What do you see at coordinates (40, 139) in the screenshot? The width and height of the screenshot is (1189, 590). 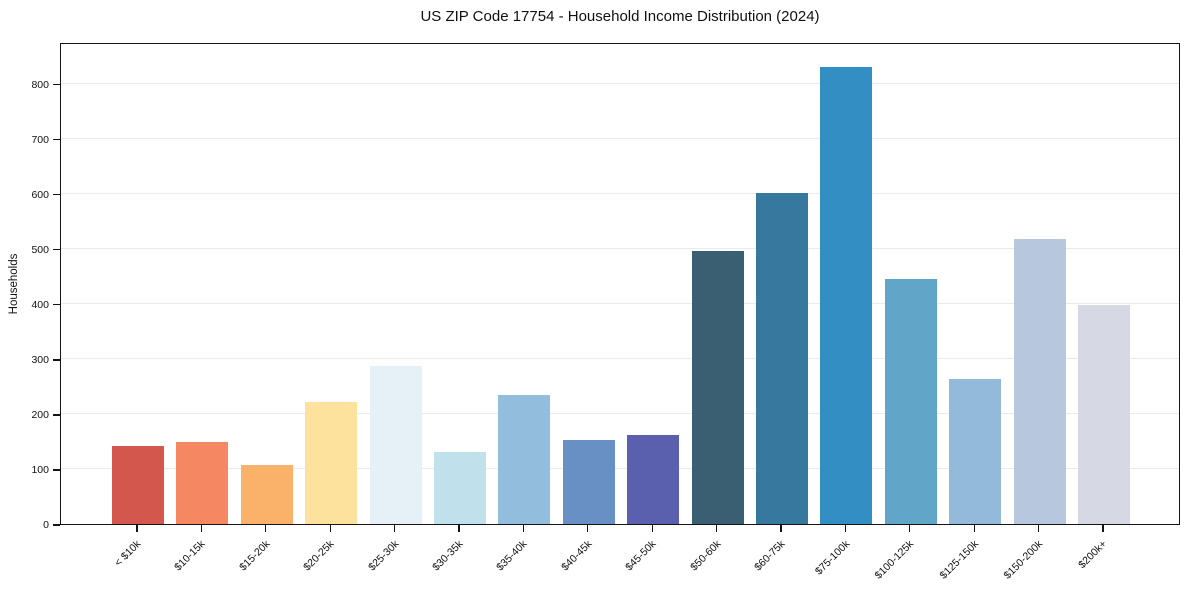 I see `y-tick-label: 700` at bounding box center [40, 139].